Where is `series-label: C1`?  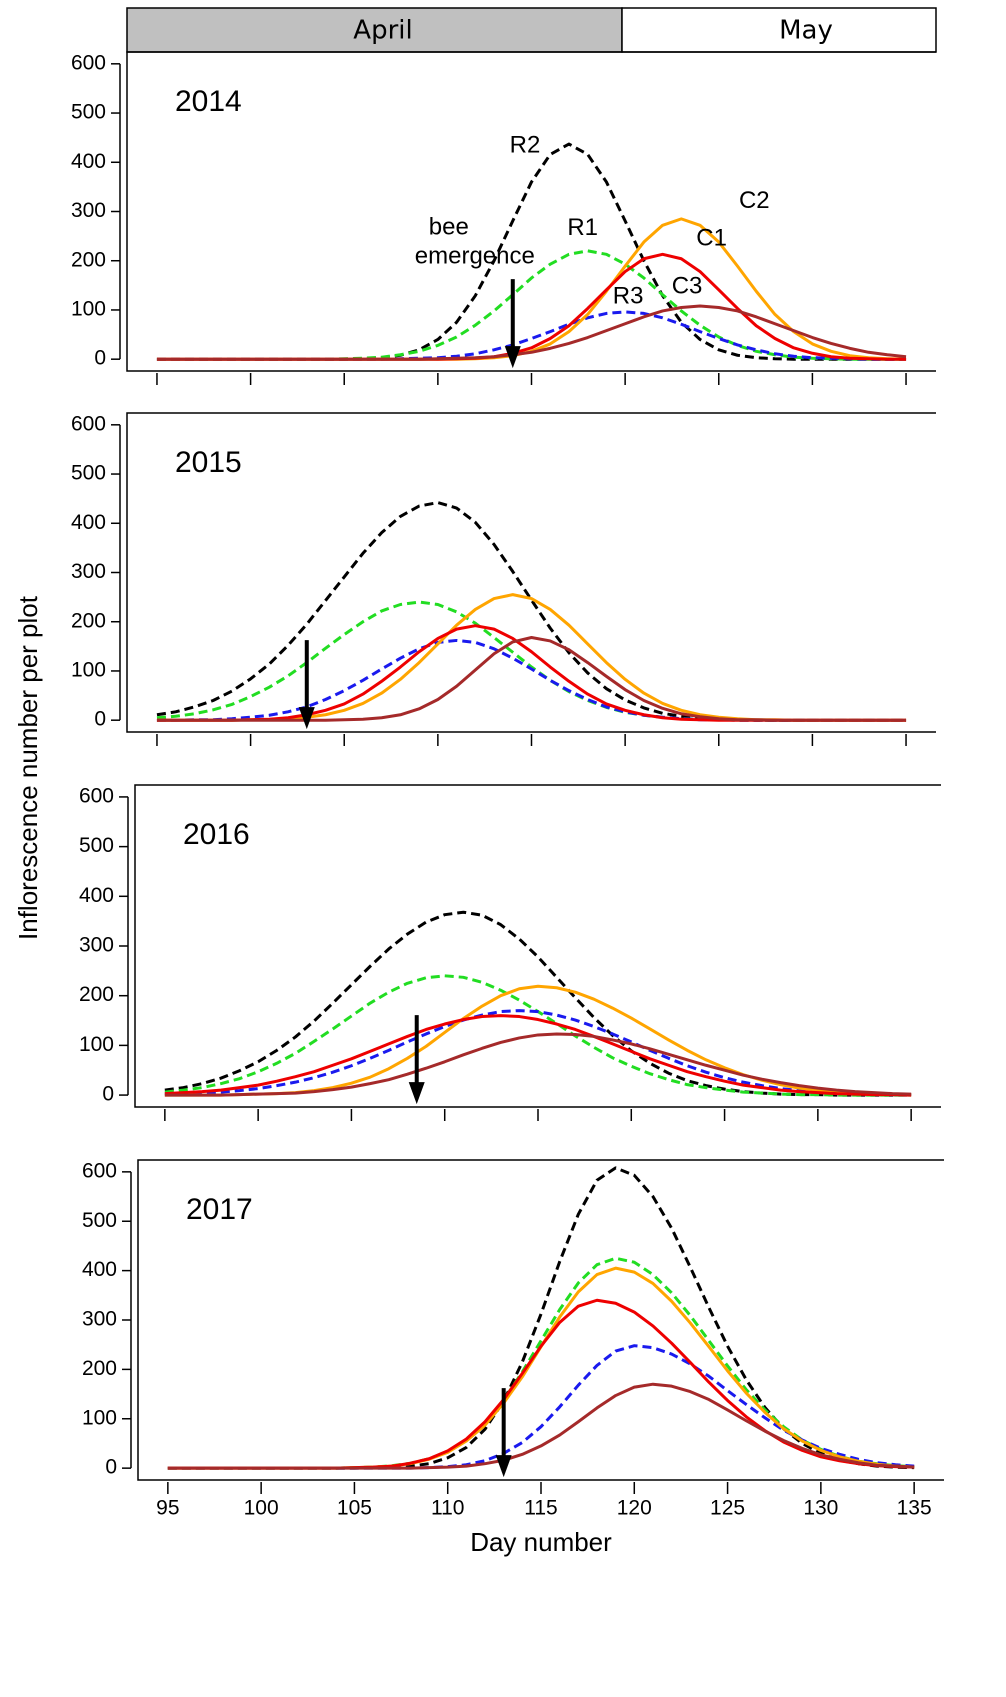
series-label: C1 is located at coordinates (711, 238).